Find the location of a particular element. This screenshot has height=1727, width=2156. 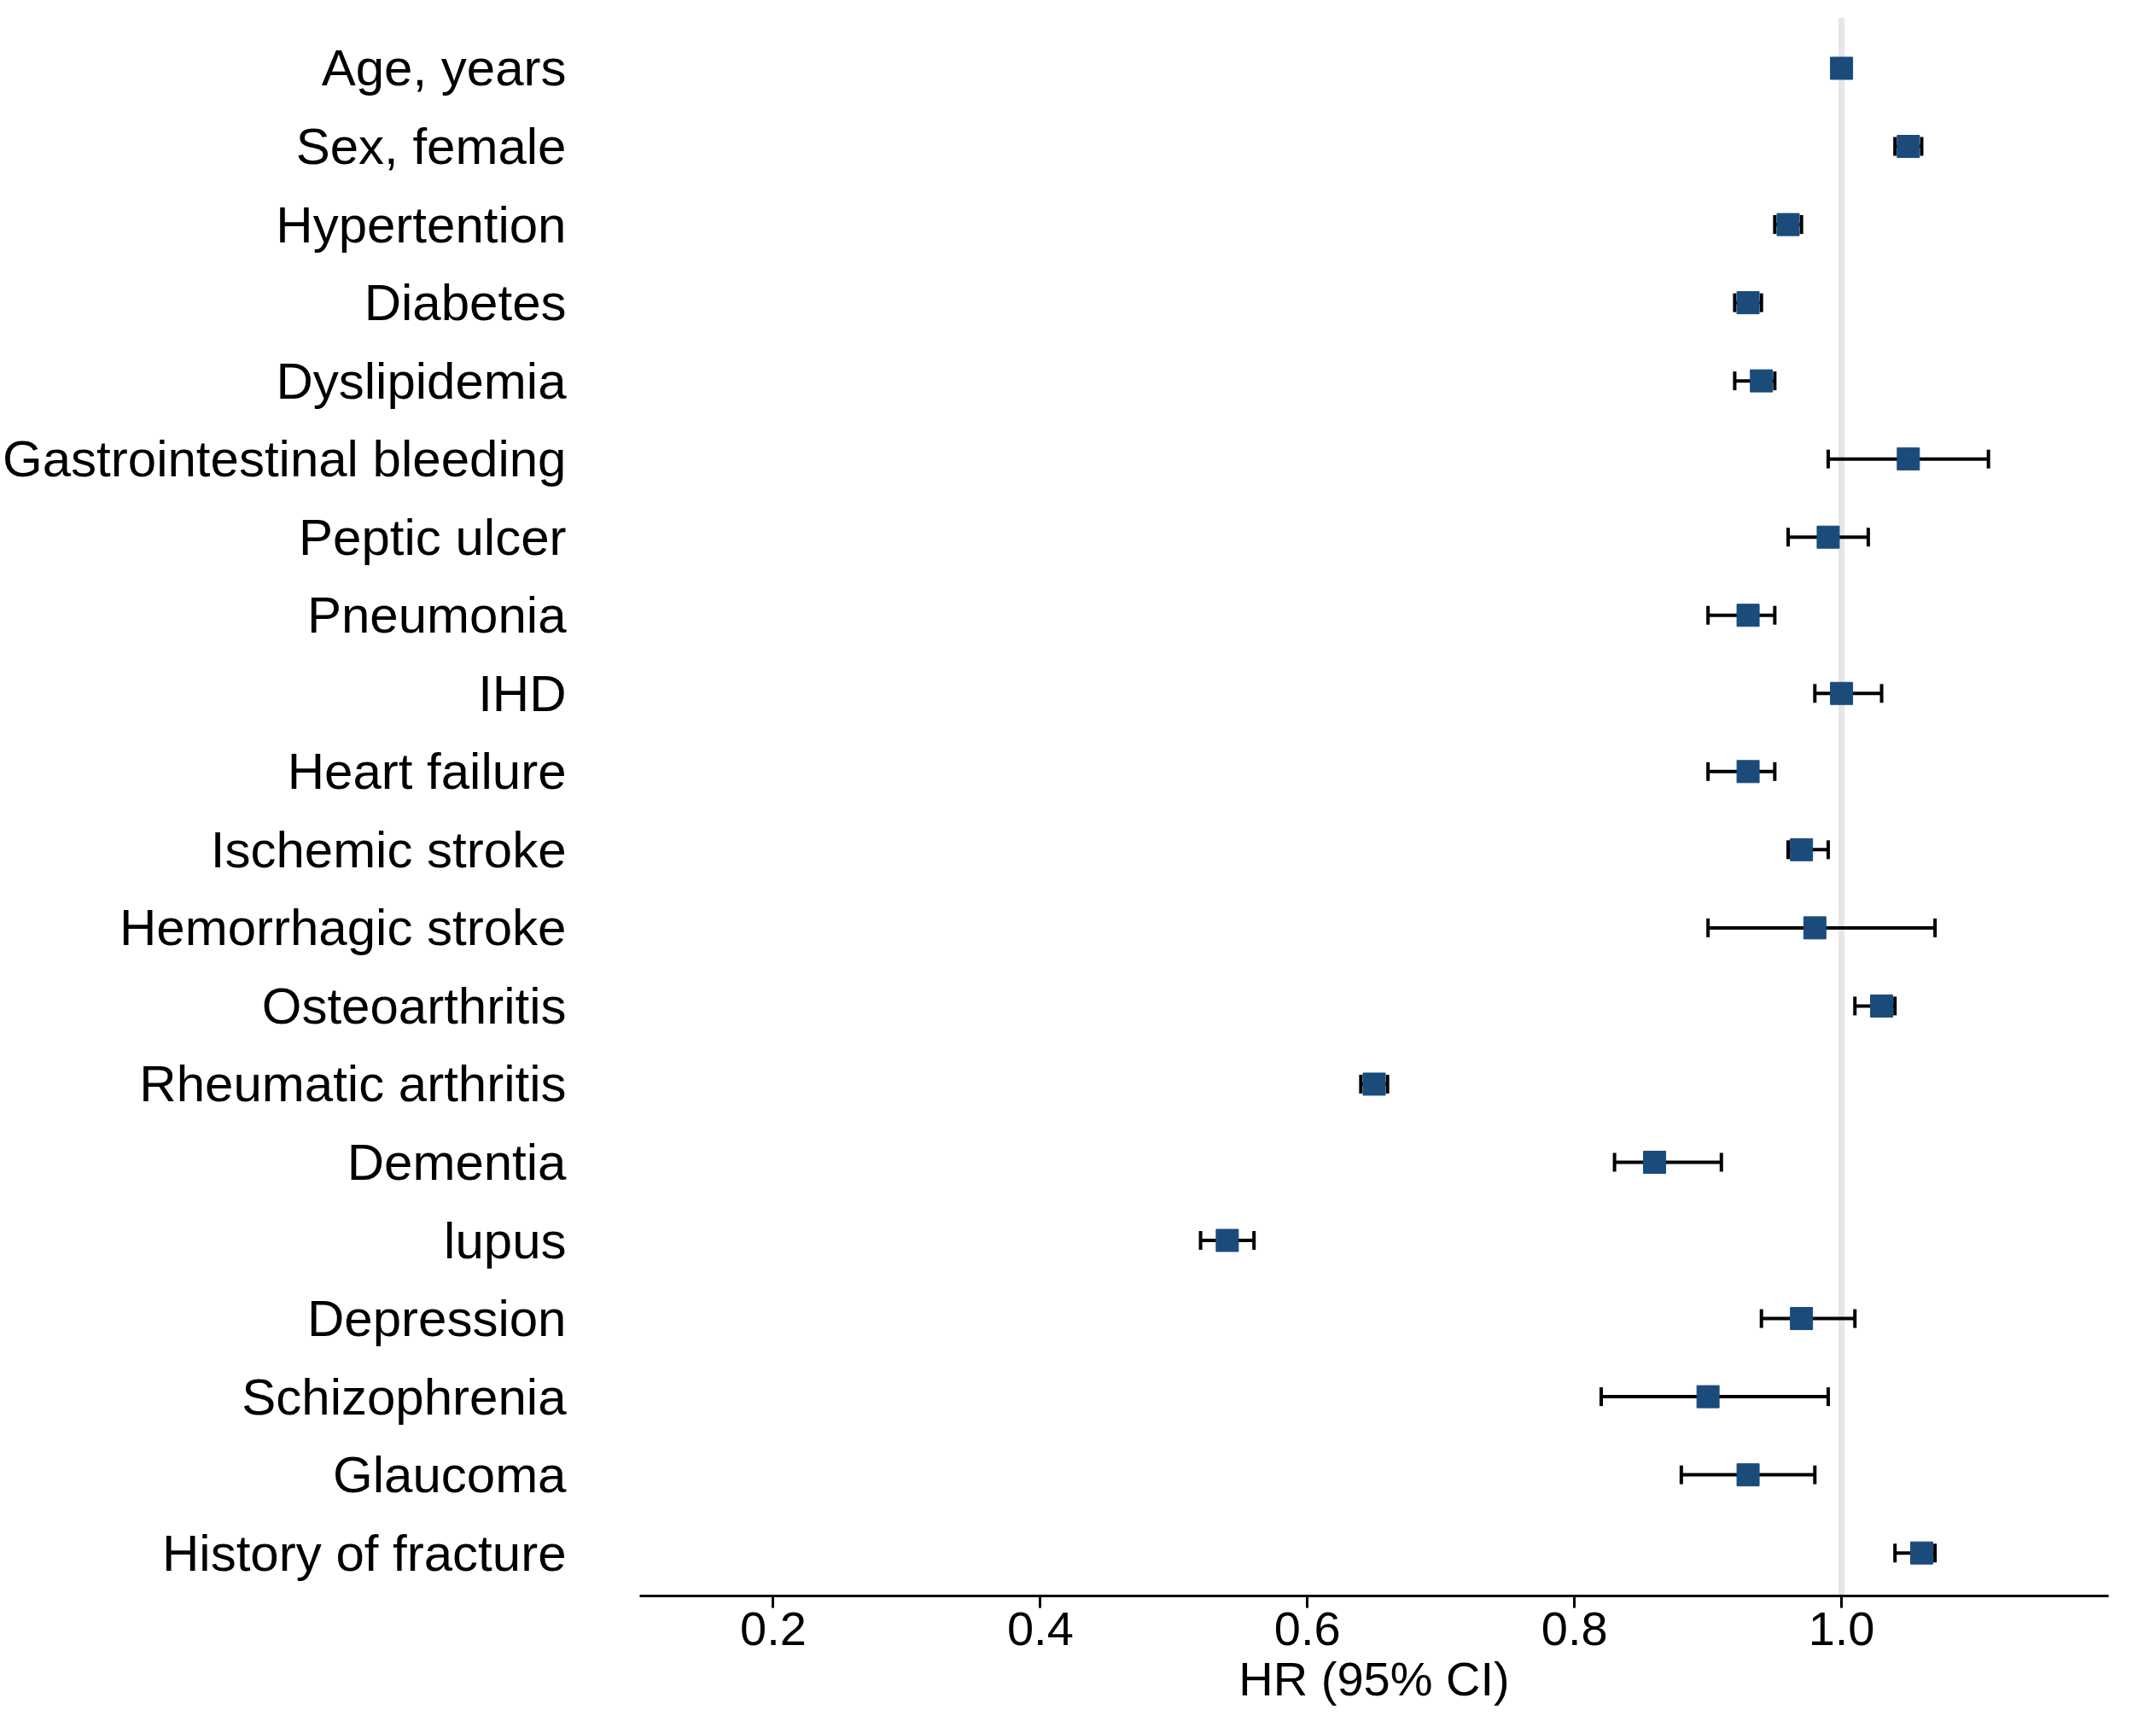

x-tick-label: 1.0 is located at coordinates (1841, 1628).